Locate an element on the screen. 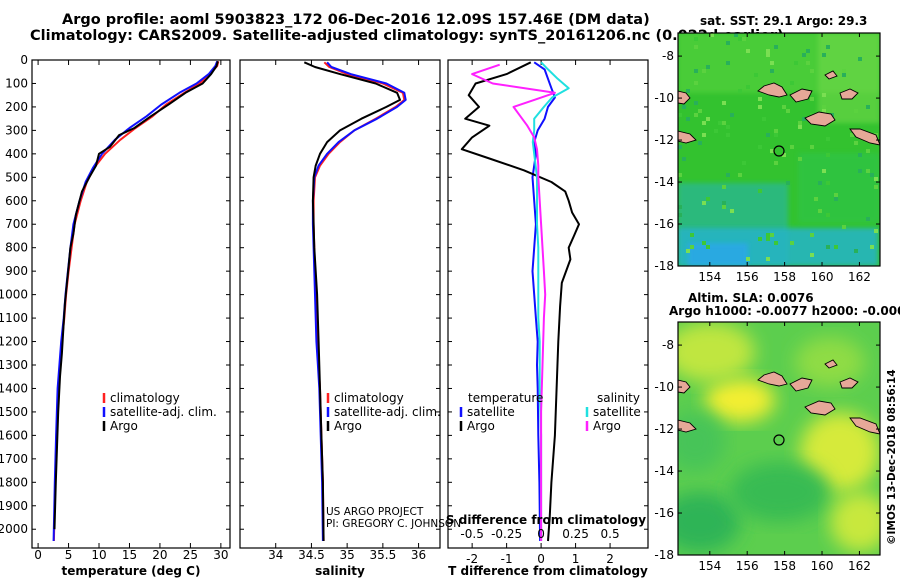 Image resolution: width=900 pixels, height=580 pixels. sla-map: -8 -10 -12 -14 -16 -18 154 156 158 160 162 is located at coordinates (767, 447).